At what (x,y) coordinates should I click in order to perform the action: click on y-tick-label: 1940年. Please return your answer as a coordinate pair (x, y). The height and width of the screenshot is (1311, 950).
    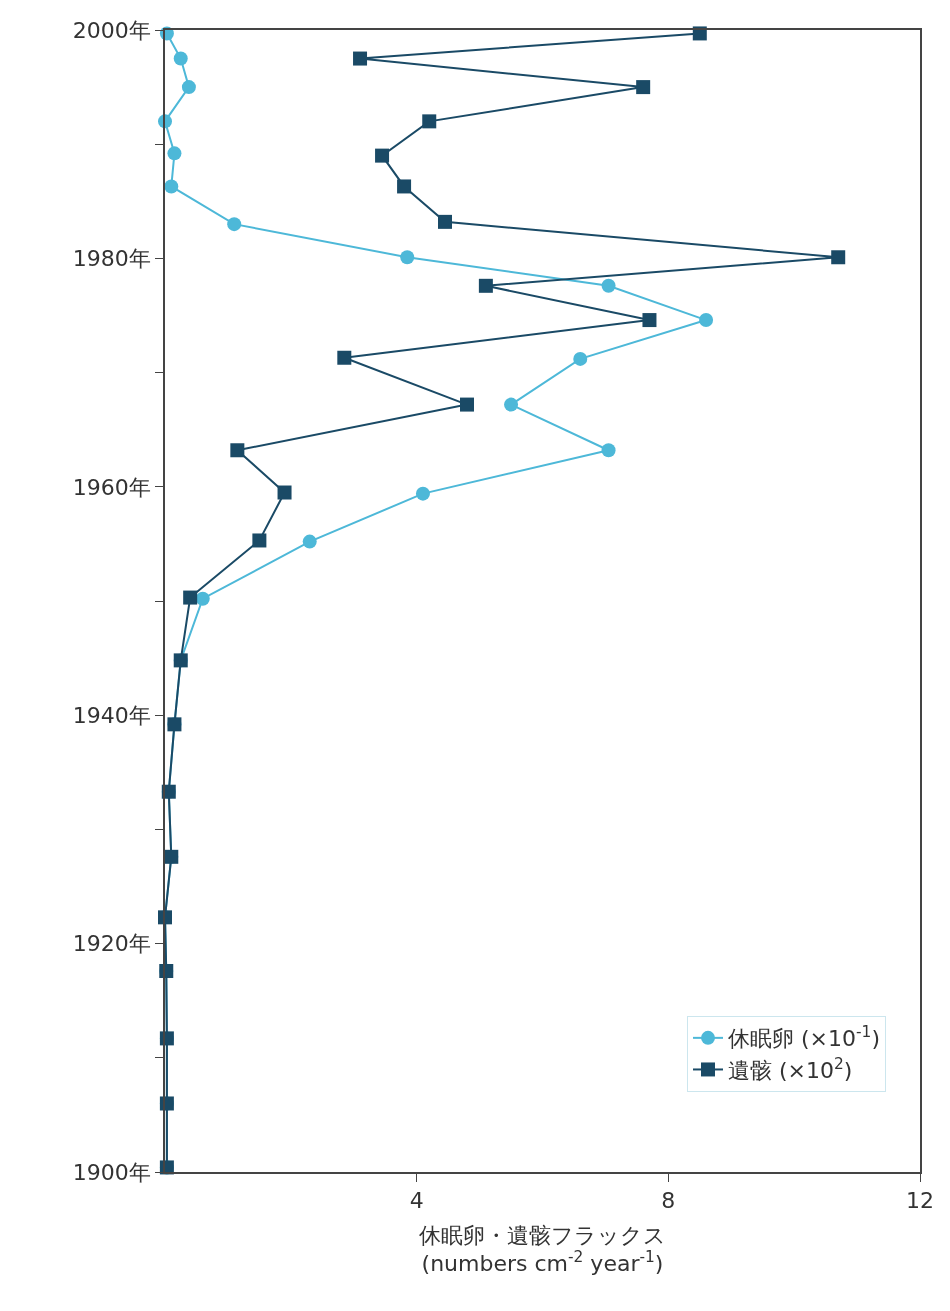
    Looking at the image, I should click on (111, 715).